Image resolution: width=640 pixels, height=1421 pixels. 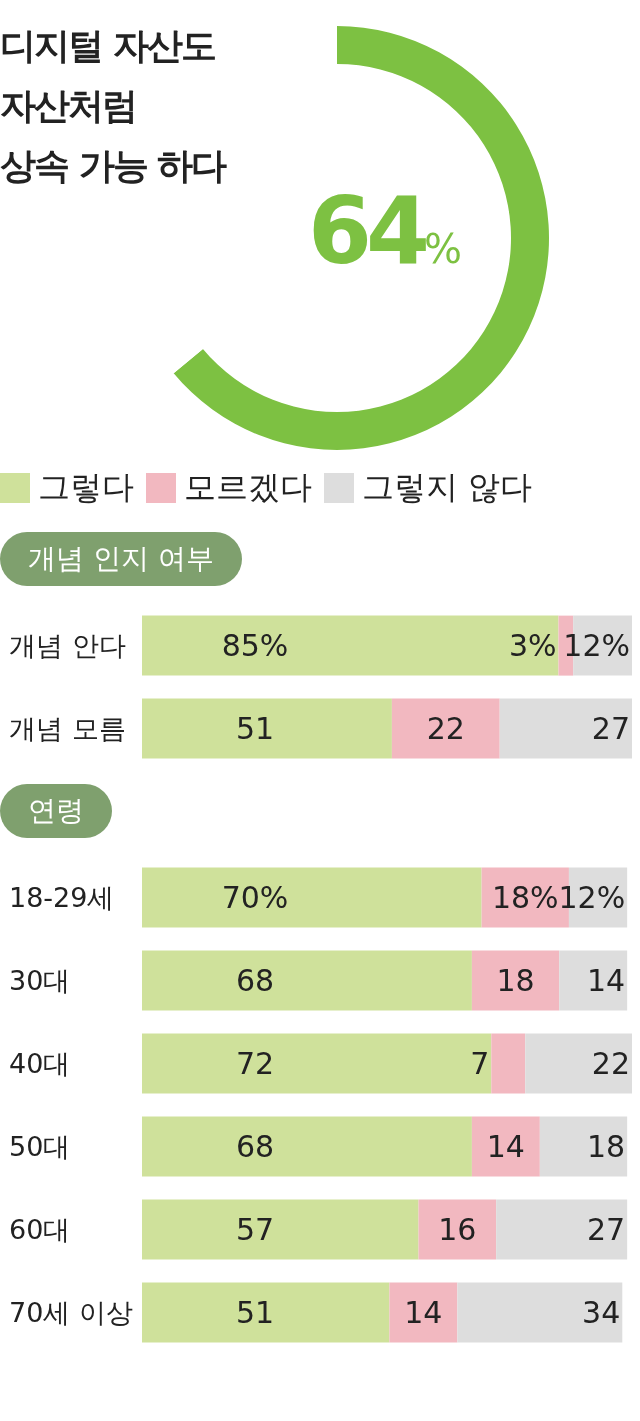 What do you see at coordinates (601, 1313) in the screenshot?
I see `data-label: 34` at bounding box center [601, 1313].